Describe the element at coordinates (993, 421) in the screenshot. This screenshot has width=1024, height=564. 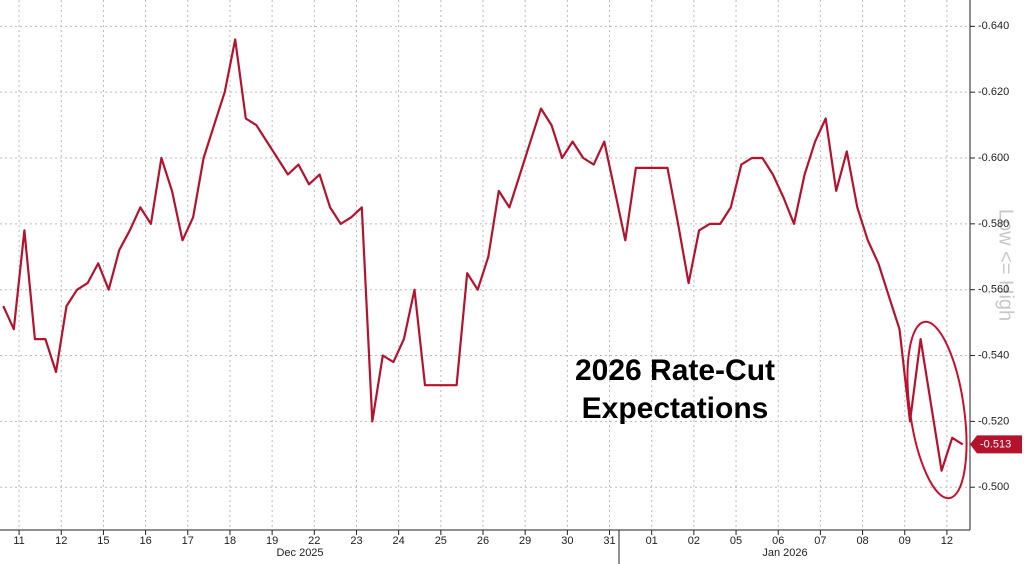
I see `y-tick-label: -0.520` at that location.